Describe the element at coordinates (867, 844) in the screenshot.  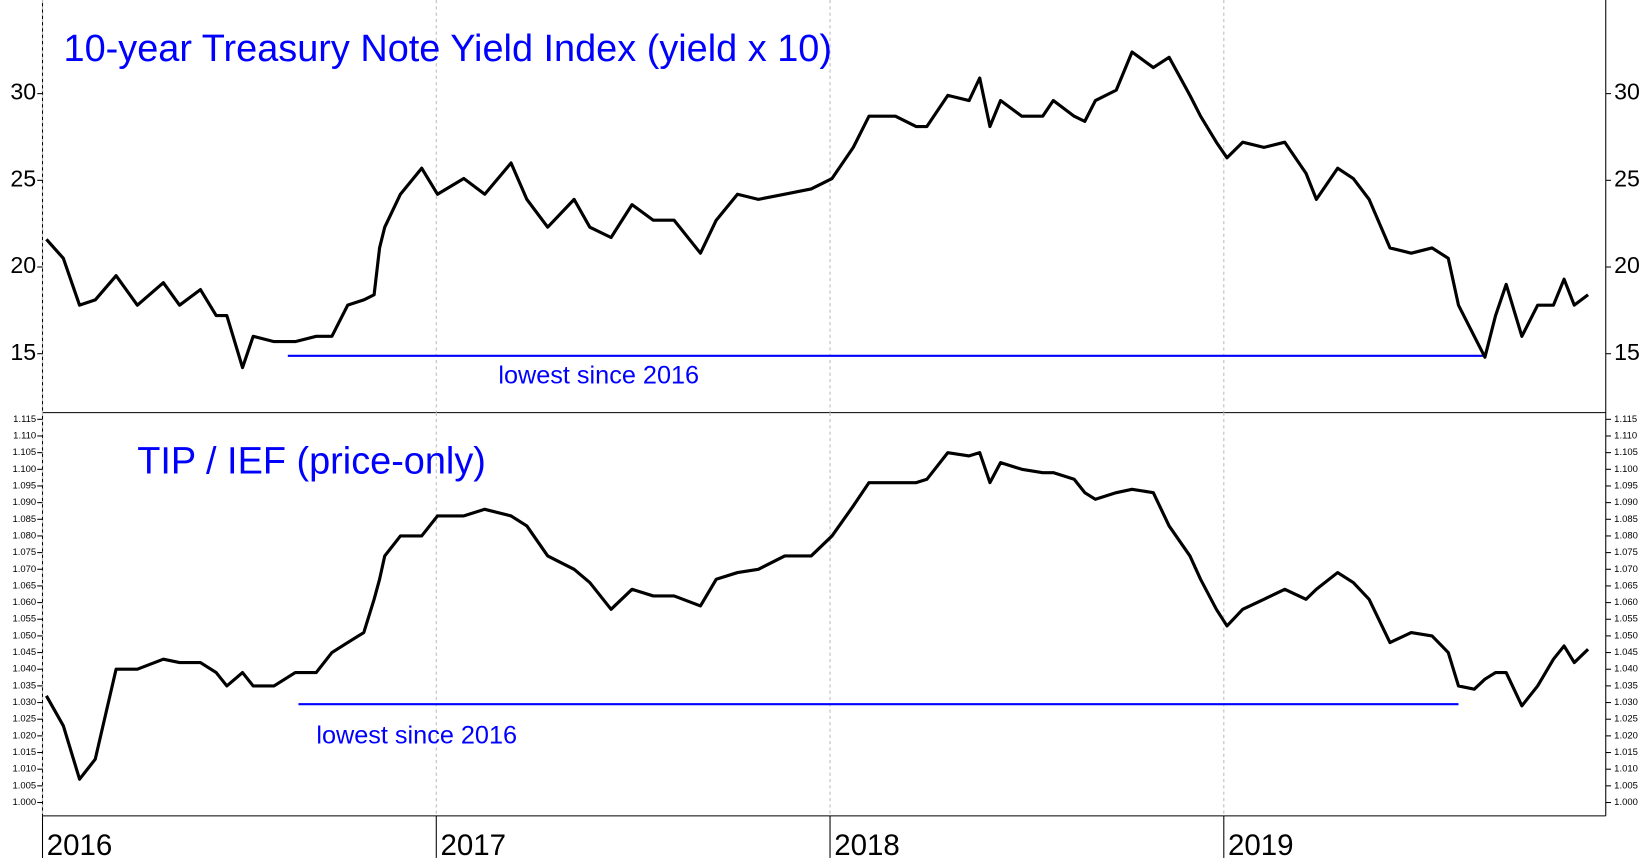
I see `x-tick-label: 2018` at that location.